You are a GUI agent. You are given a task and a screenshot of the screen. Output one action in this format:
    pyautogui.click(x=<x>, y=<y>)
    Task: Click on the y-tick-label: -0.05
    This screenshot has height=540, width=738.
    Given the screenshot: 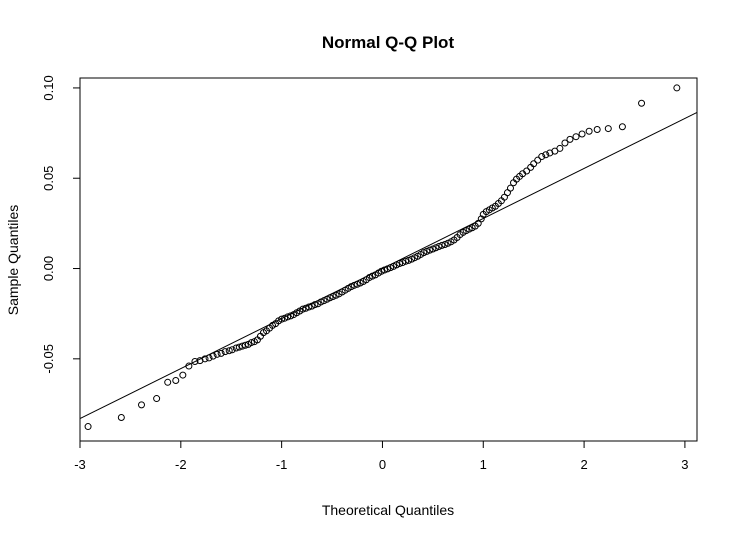 What is the action you would take?
    pyautogui.click(x=48, y=359)
    